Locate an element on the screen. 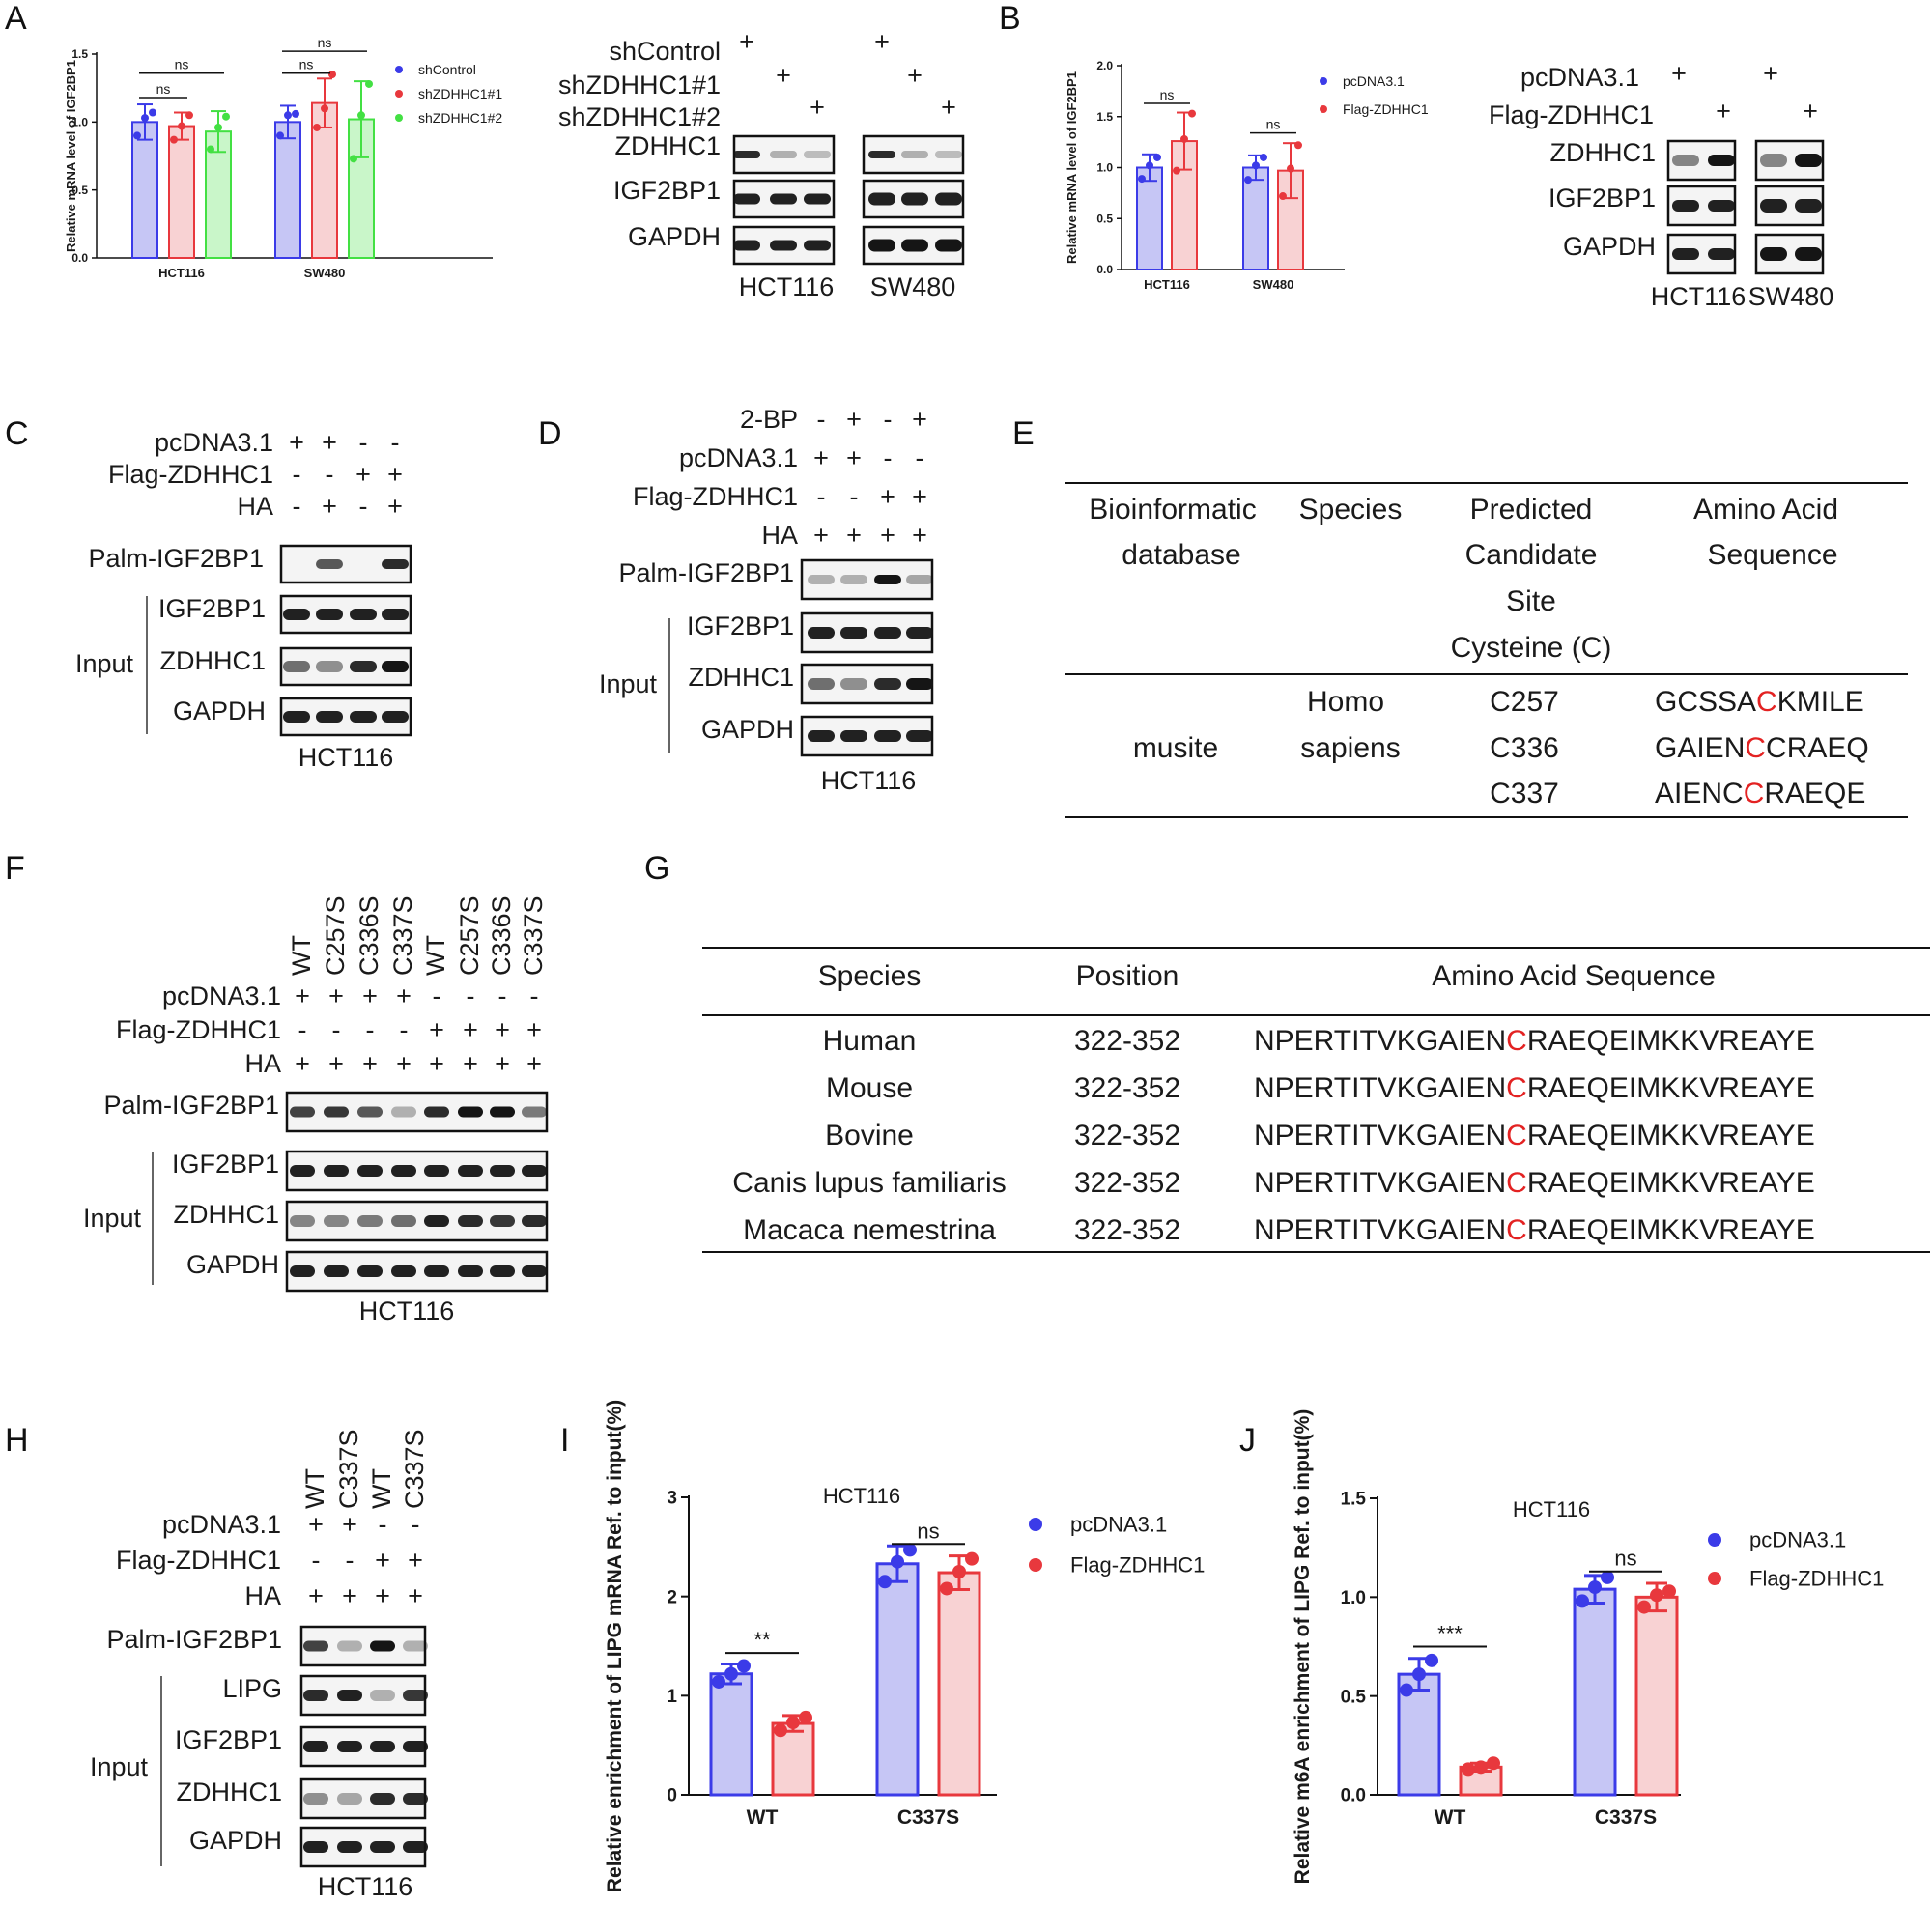 The image size is (1932, 1905). x-category-label: C337S is located at coordinates (1626, 1817).